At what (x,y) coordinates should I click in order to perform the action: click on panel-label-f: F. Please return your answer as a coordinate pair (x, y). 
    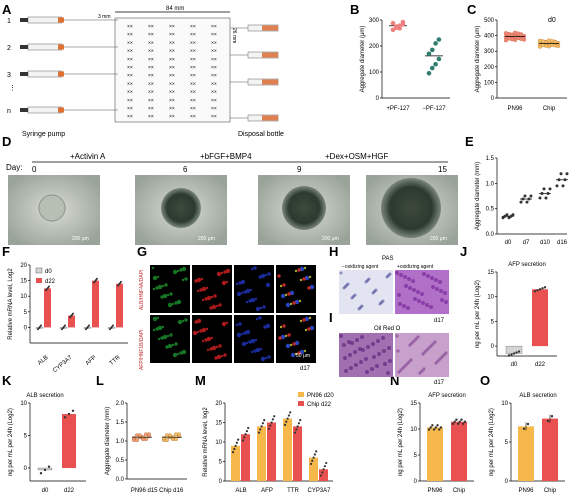
    Looking at the image, I should click on (6, 251).